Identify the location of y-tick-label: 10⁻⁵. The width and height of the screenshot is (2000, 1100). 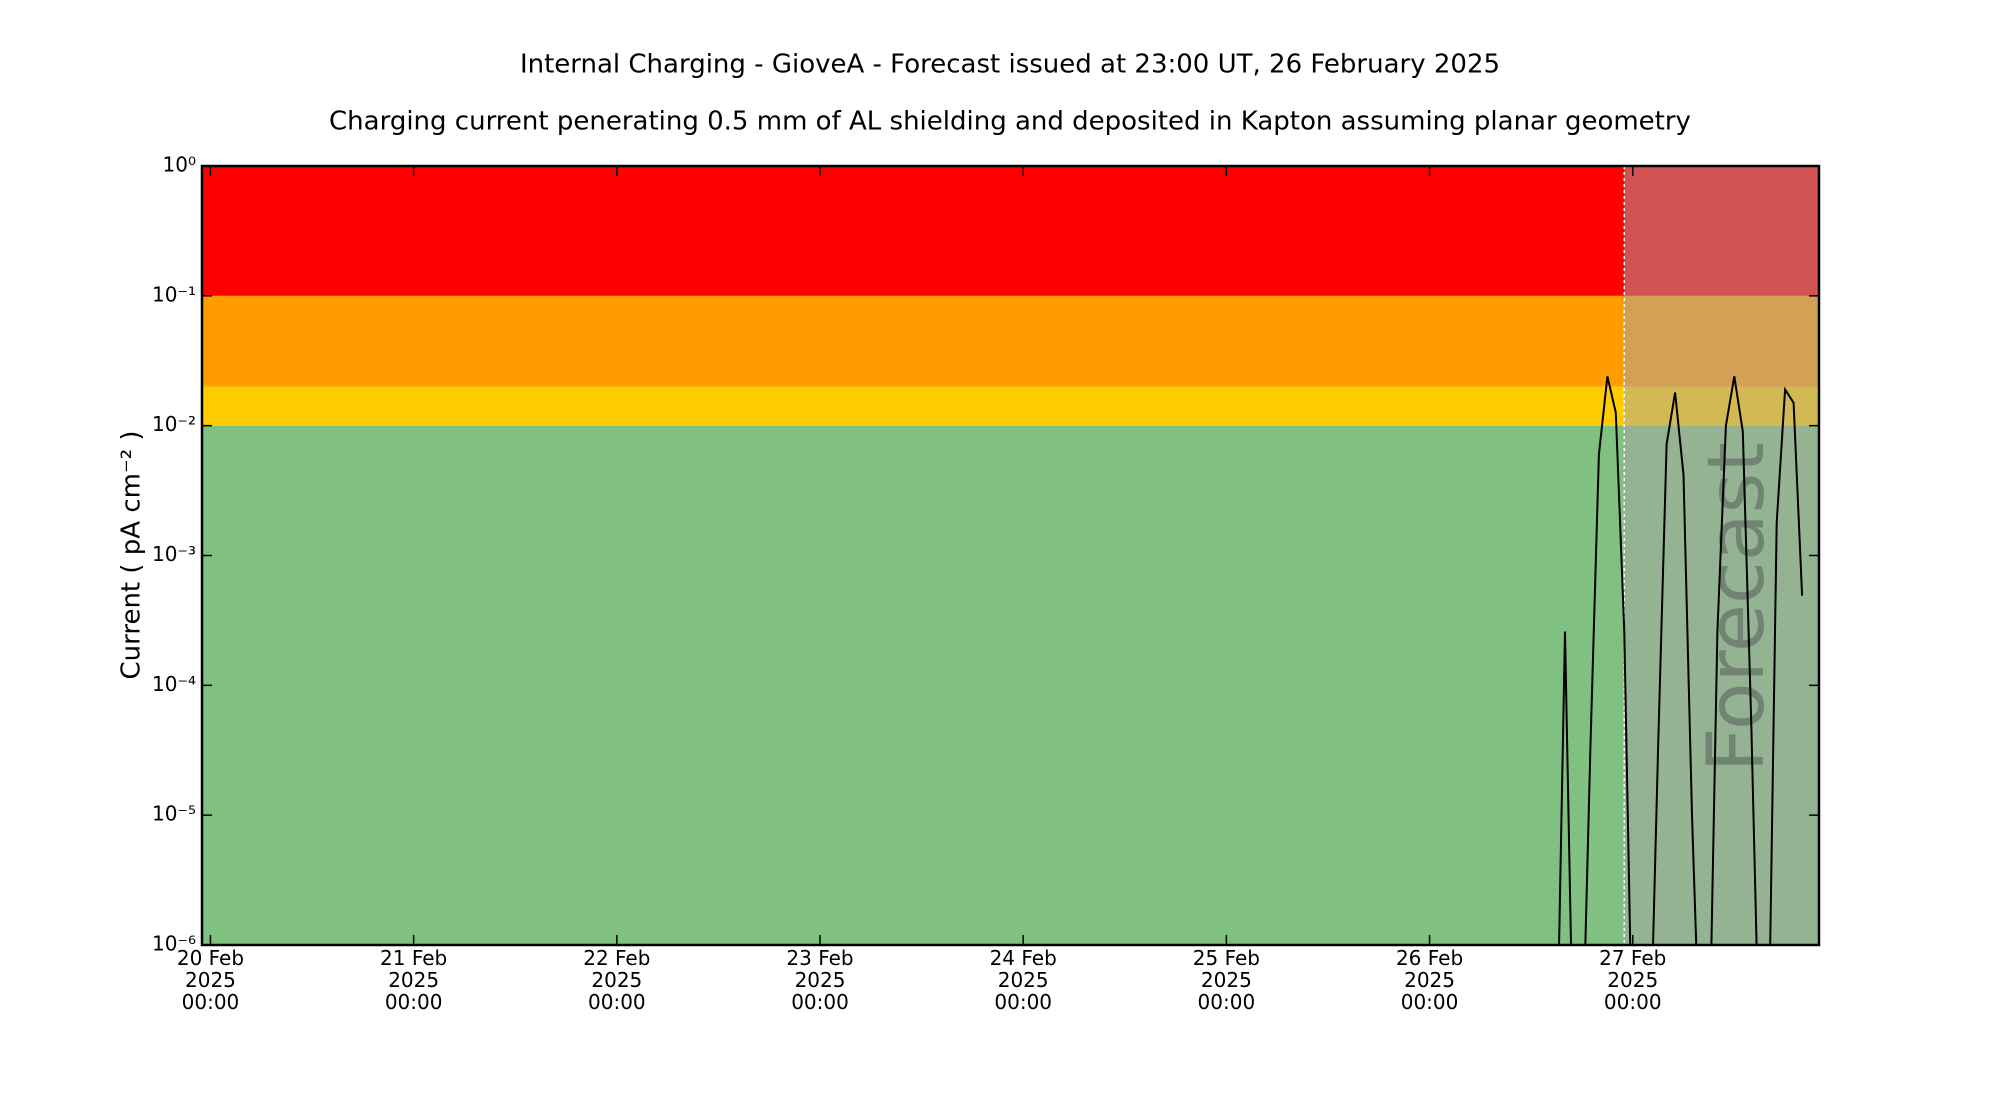
(174, 814).